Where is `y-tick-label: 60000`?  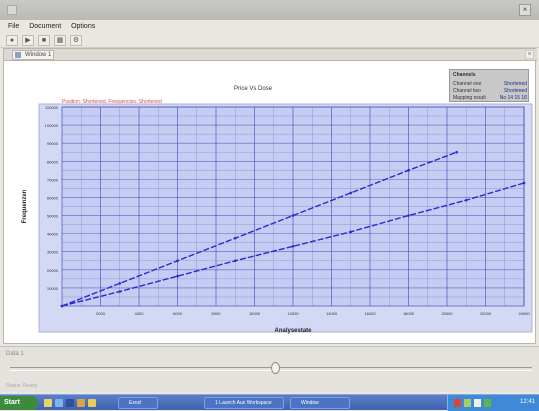
y-tick-label: 60000 is located at coordinates (53, 197).